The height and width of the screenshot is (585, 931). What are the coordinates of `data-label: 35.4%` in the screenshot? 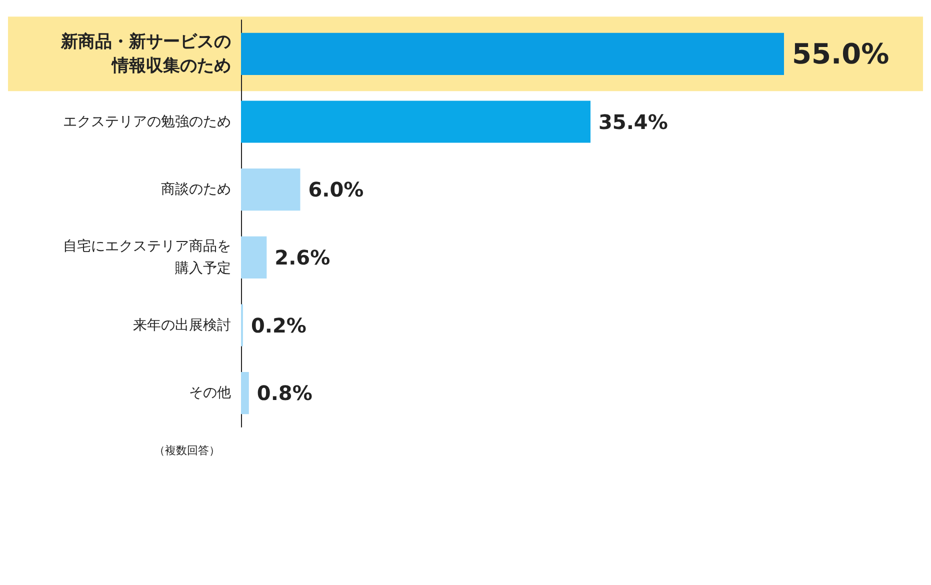 It's located at (633, 122).